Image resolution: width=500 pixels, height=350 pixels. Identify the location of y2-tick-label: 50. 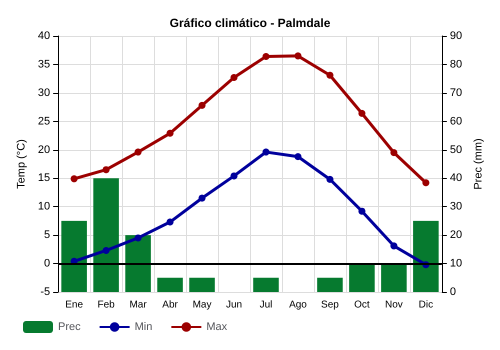
(456, 150).